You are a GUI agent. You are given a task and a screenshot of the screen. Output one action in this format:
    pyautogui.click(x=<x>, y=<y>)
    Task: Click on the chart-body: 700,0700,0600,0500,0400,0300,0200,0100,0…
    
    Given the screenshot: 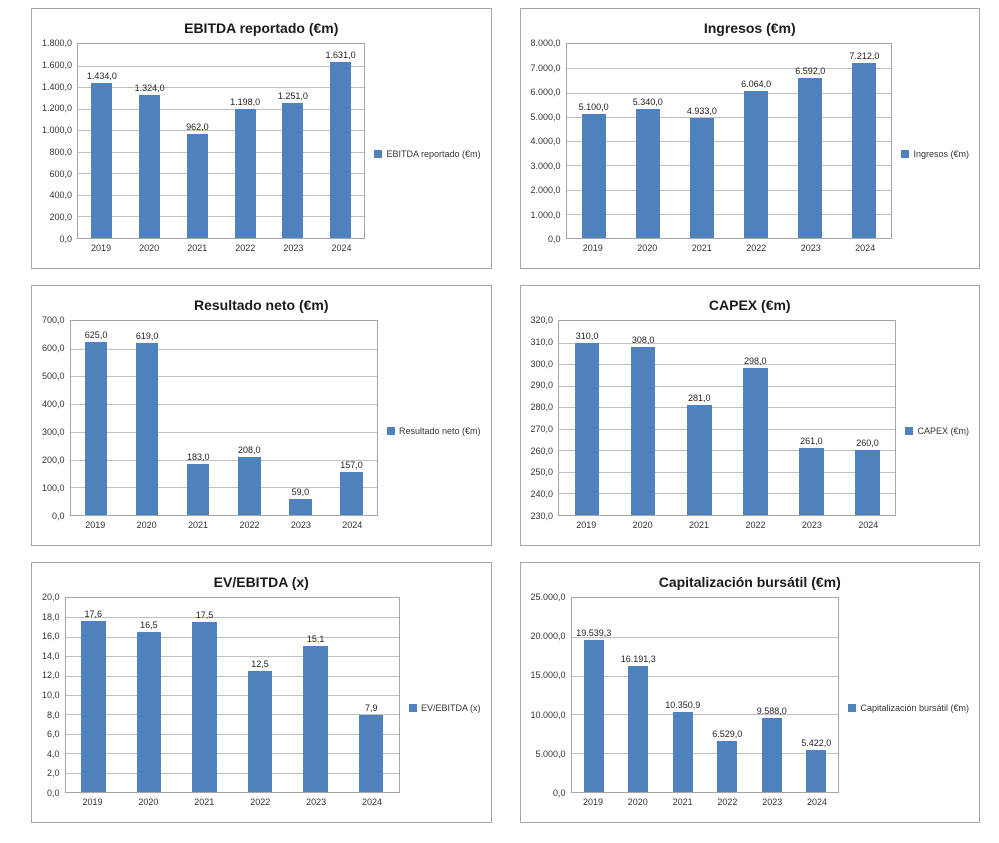 What is the action you would take?
    pyautogui.click(x=261, y=428)
    